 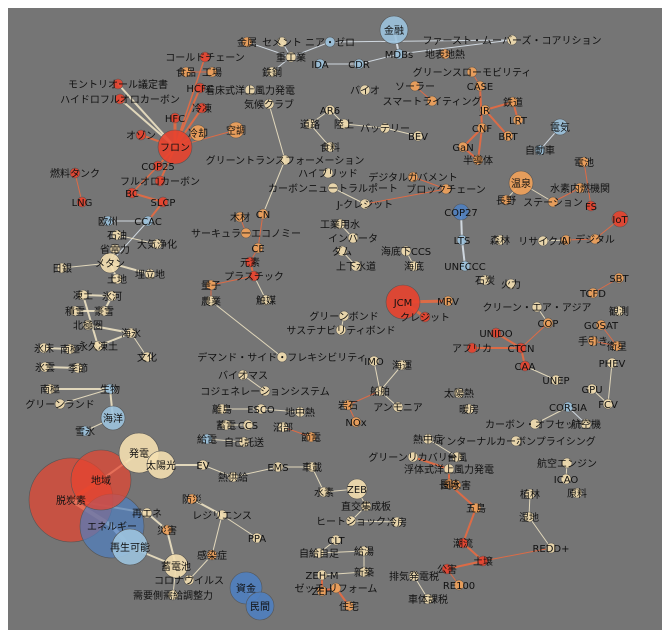 I want to click on node-circular-label: サーキュラーエコノミー, so click(x=246, y=234).